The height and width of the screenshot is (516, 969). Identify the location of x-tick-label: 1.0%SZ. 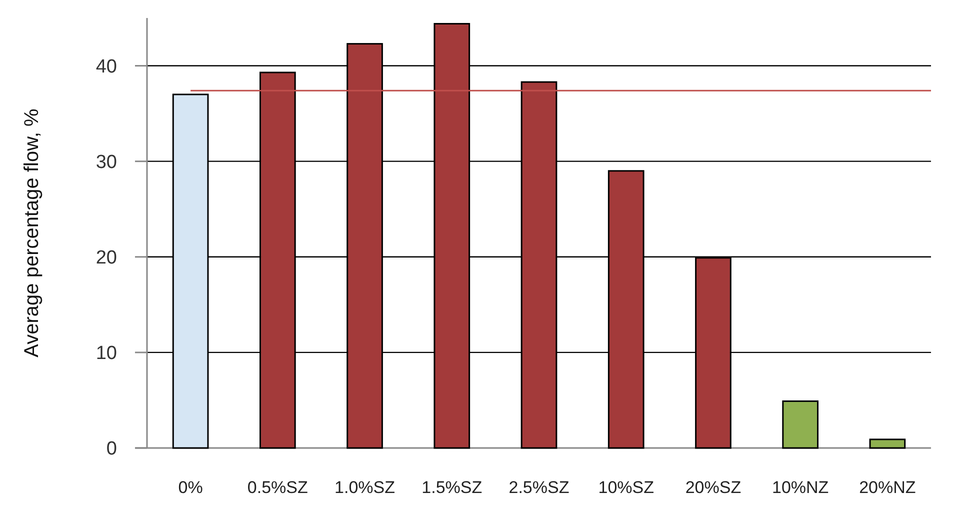
(365, 487).